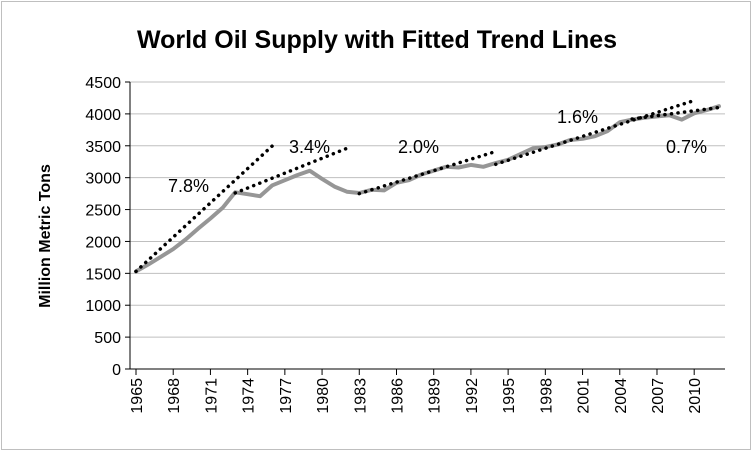 Image resolution: width=754 pixels, height=453 pixels. I want to click on trend-labels: 7.8% 3.4% 2.0% 1.6% 0.7%, so click(437, 151).